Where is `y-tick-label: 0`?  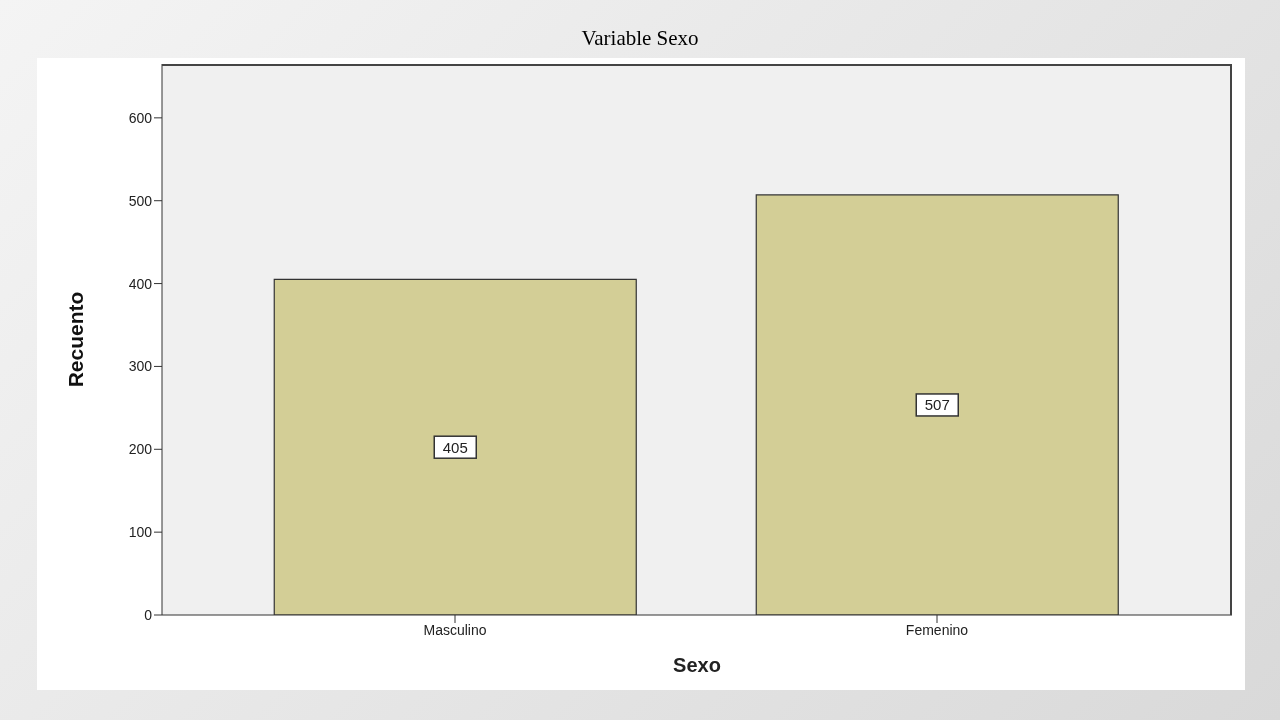
y-tick-label: 0 is located at coordinates (148, 614).